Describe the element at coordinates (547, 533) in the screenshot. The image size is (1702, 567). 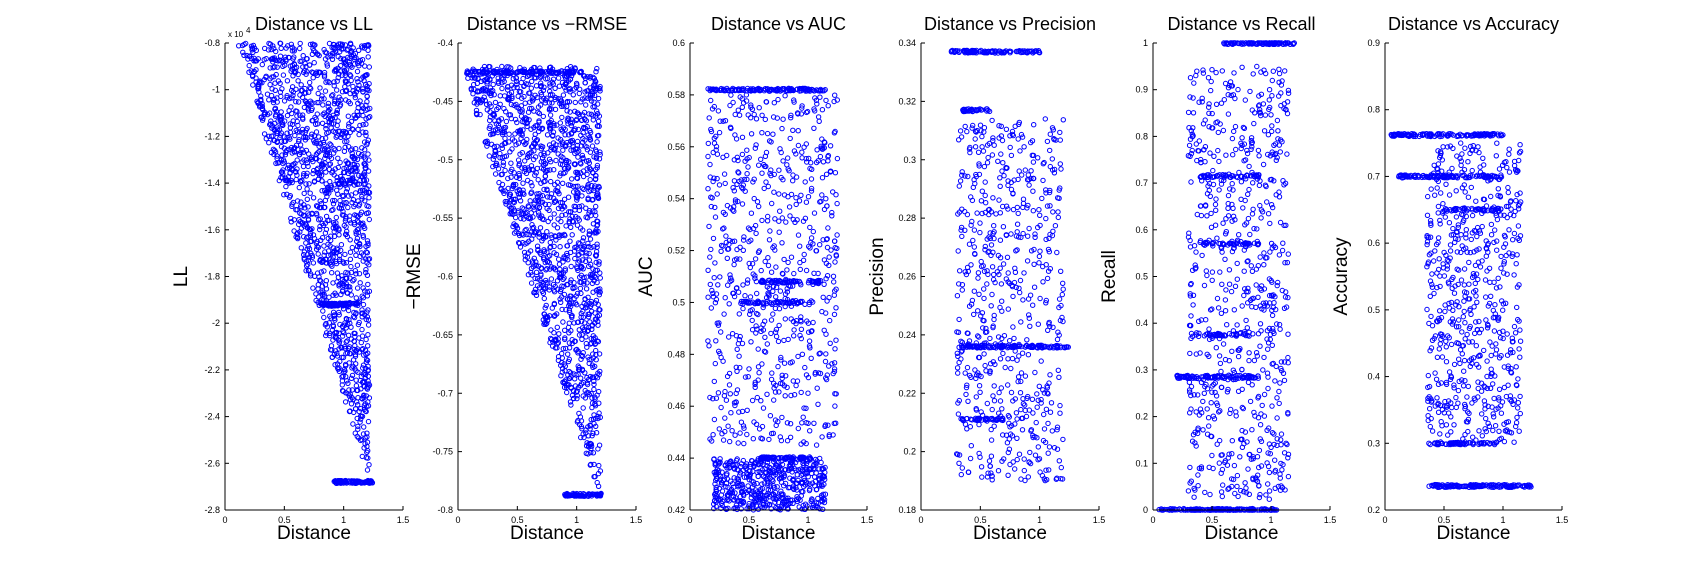
I see `x-axis-label: Distance` at that location.